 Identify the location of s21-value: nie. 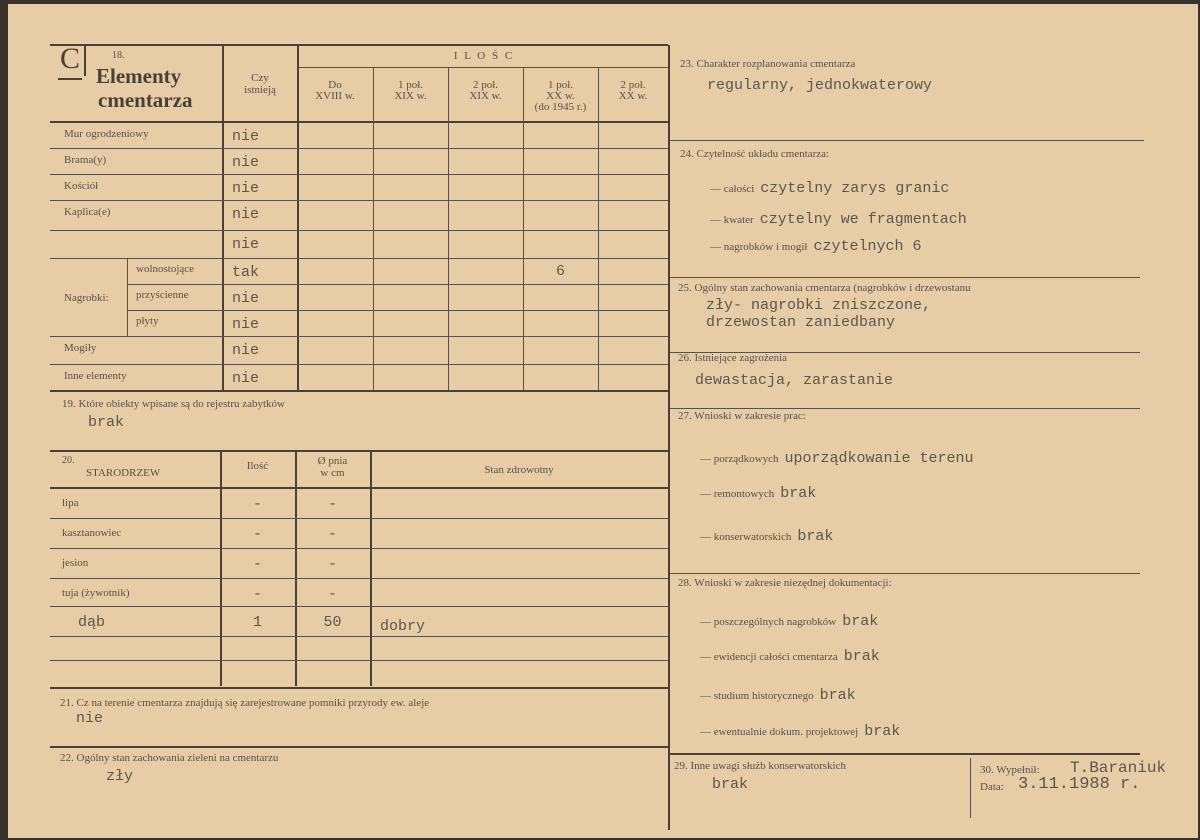
(90, 718).